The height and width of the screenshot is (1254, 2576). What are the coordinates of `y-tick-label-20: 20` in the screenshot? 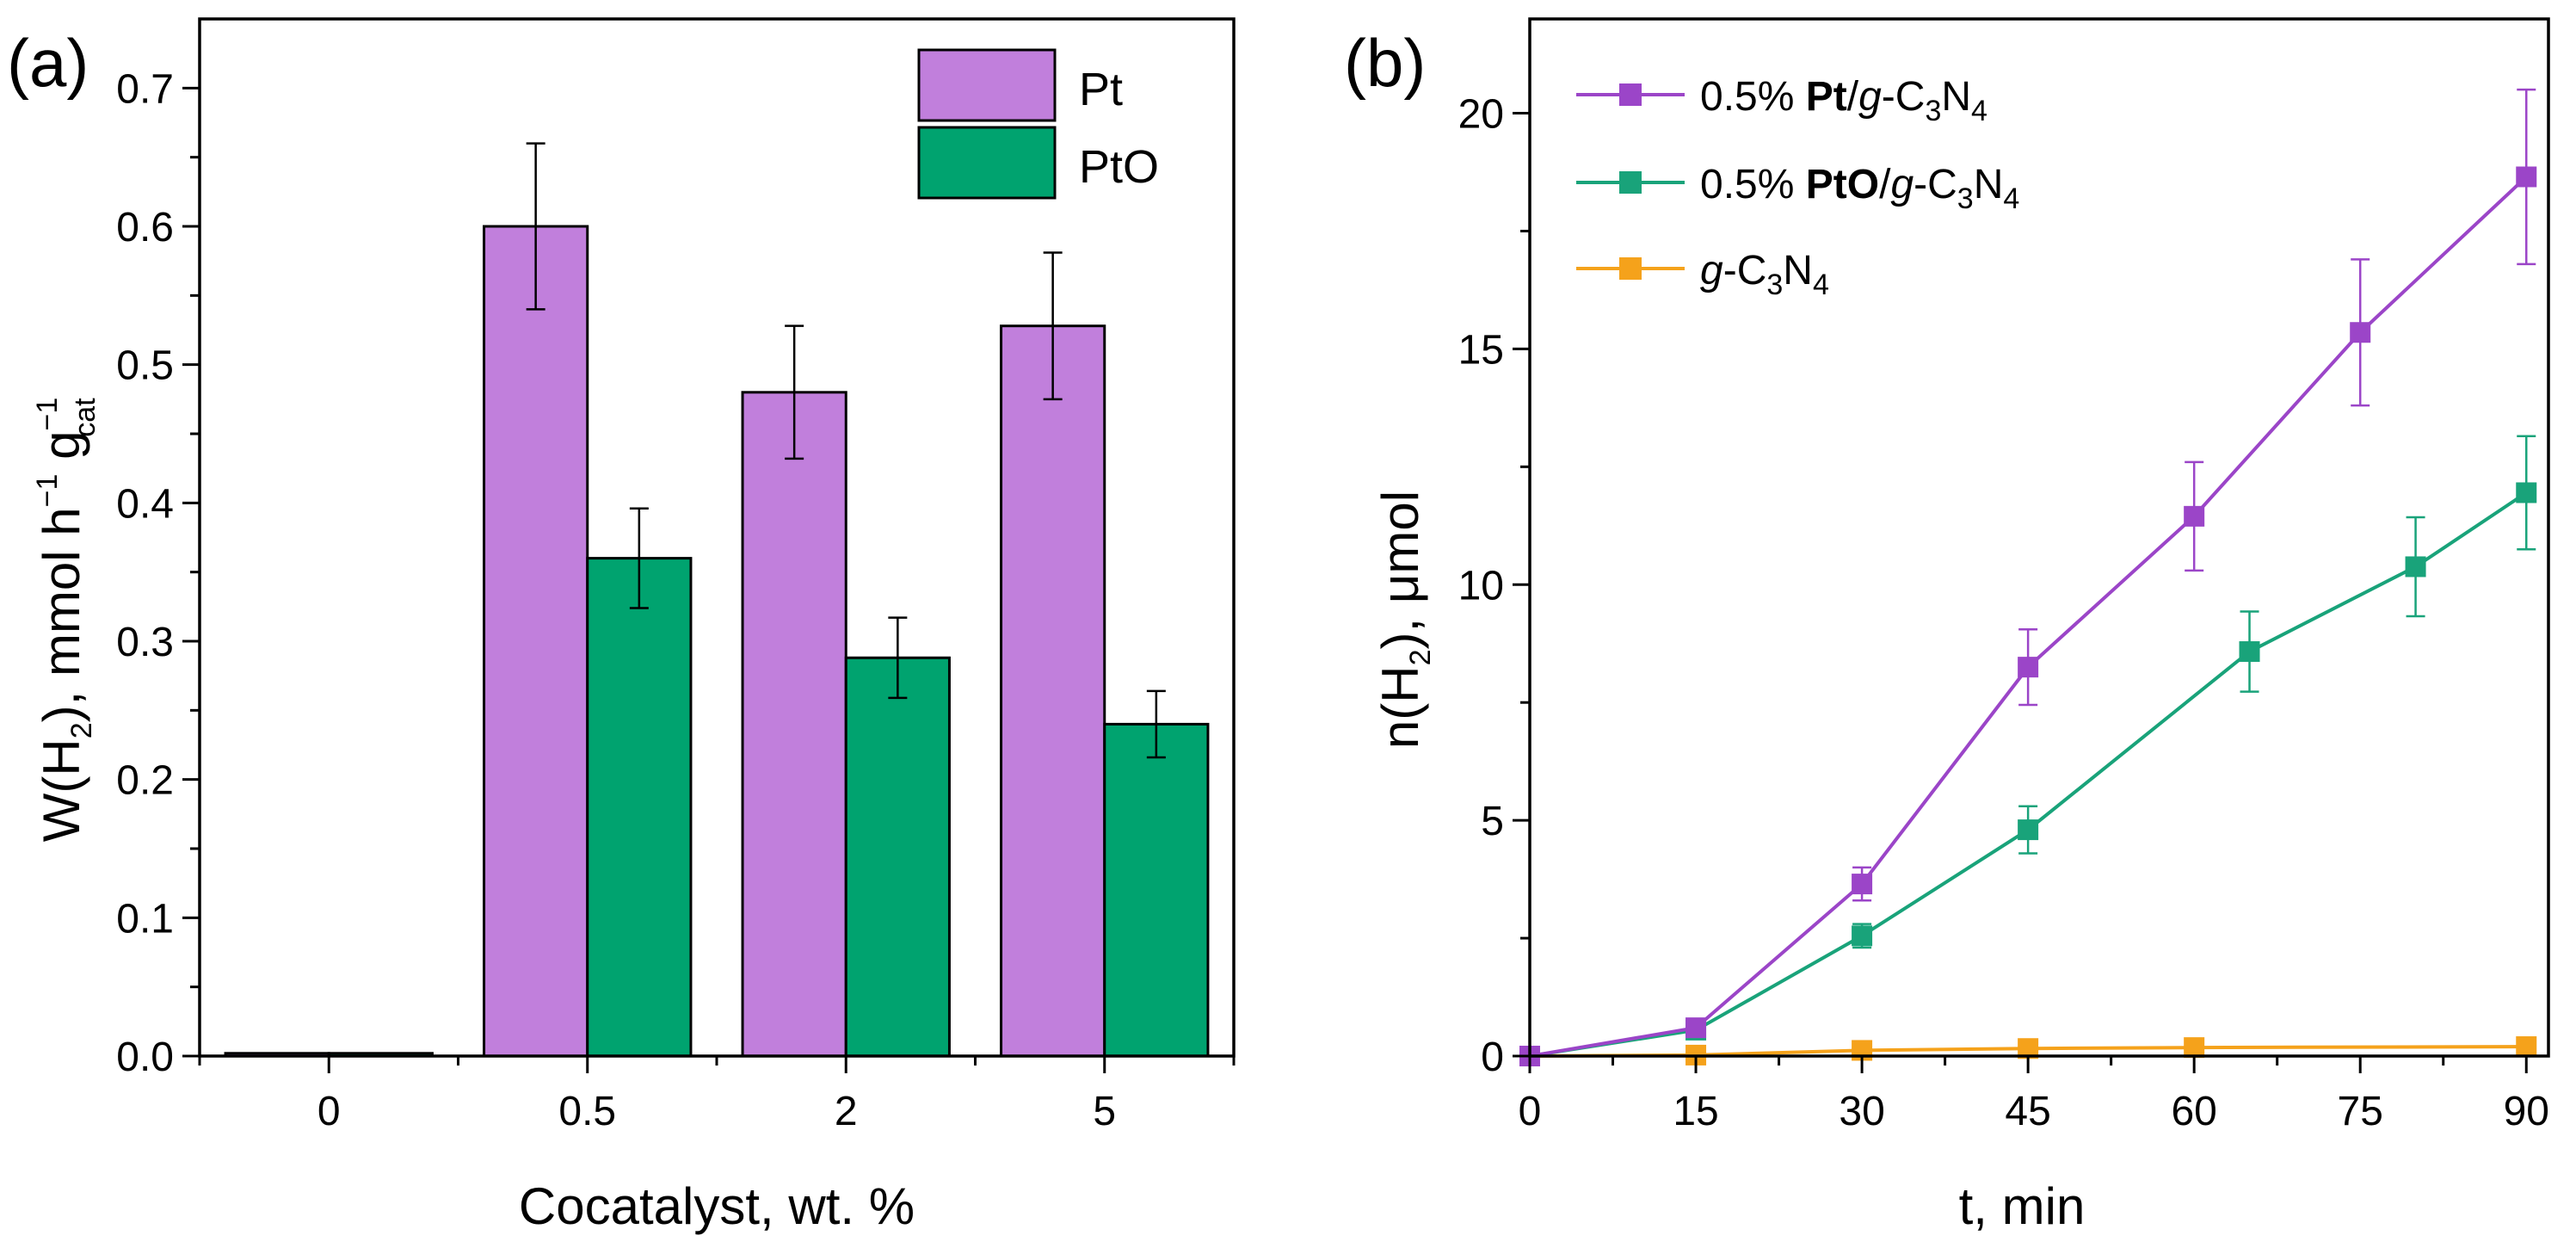 It's located at (1481, 115).